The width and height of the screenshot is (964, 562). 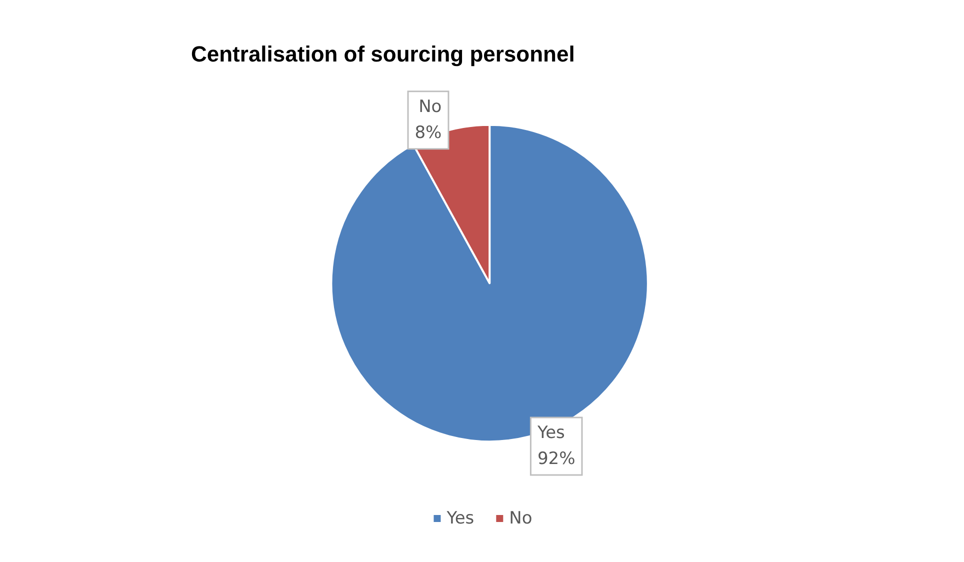 What do you see at coordinates (430, 107) in the screenshot?
I see `slice-label: No` at bounding box center [430, 107].